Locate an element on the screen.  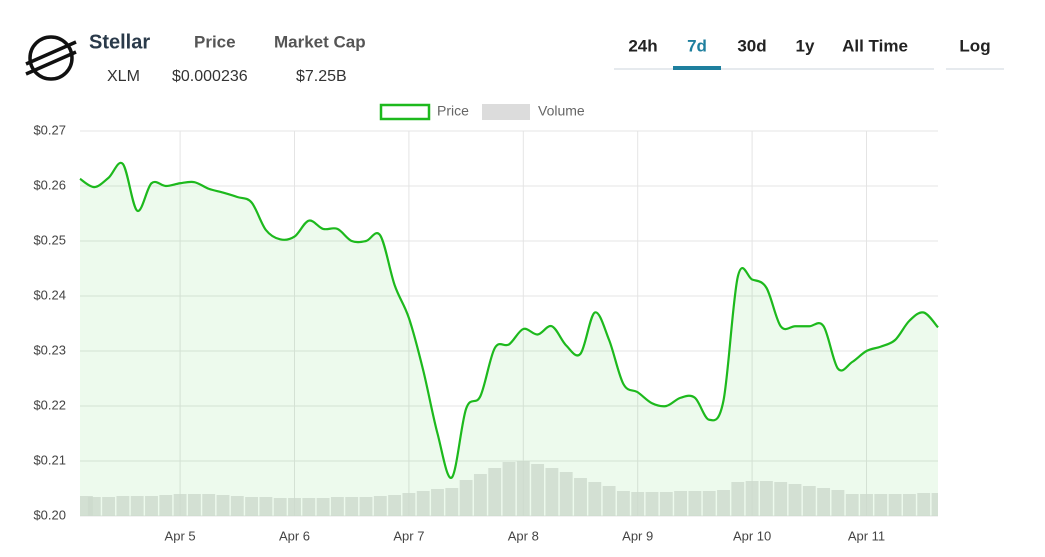
legend-label: Volume is located at coordinates (561, 111).